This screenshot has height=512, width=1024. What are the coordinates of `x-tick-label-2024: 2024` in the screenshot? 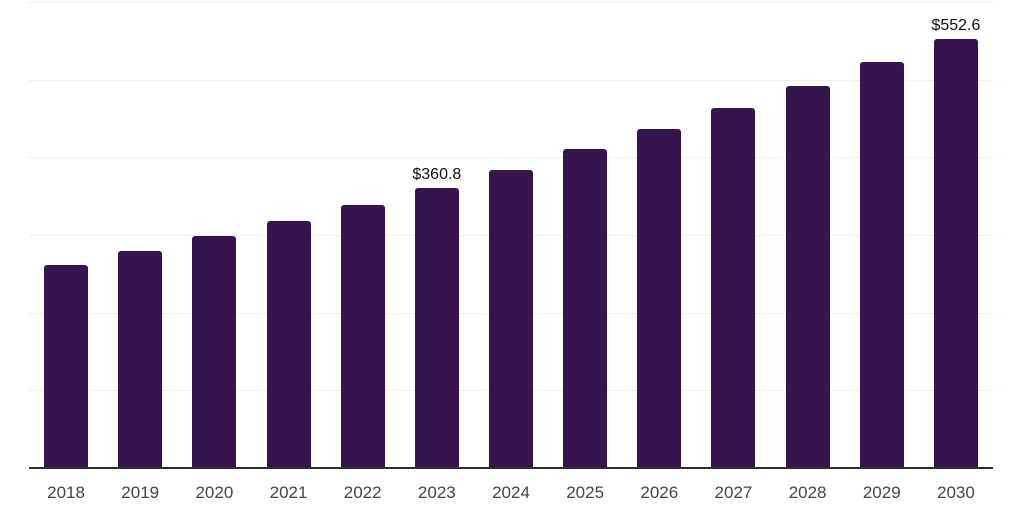 It's located at (511, 492).